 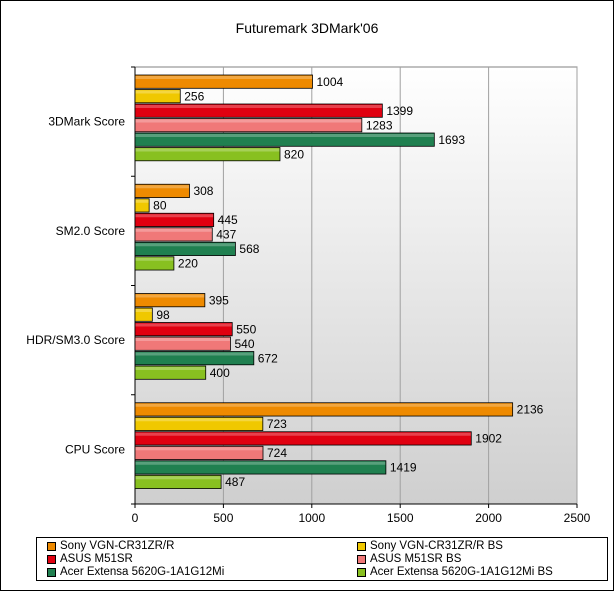 What do you see at coordinates (244, 344) in the screenshot?
I see `data-label: 540` at bounding box center [244, 344].